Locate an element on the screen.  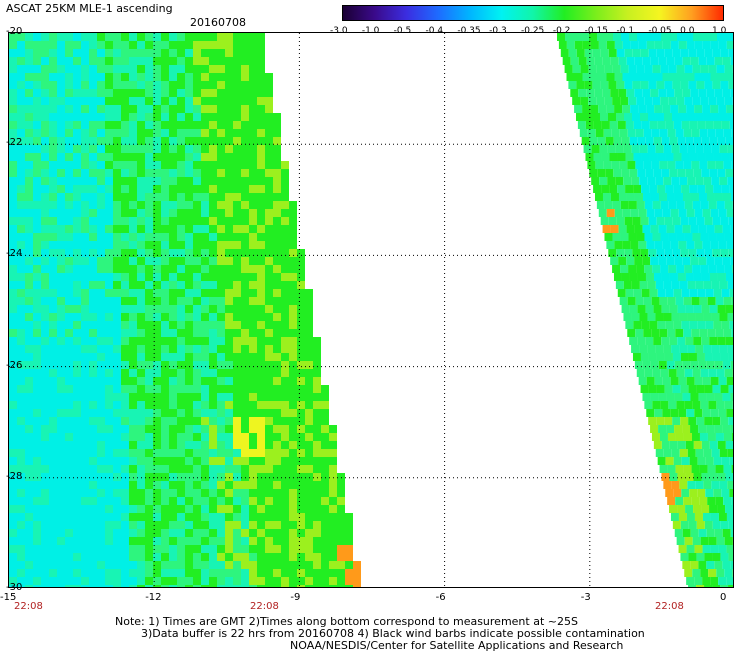
longitude-label: -6 is located at coordinates (441, 597).